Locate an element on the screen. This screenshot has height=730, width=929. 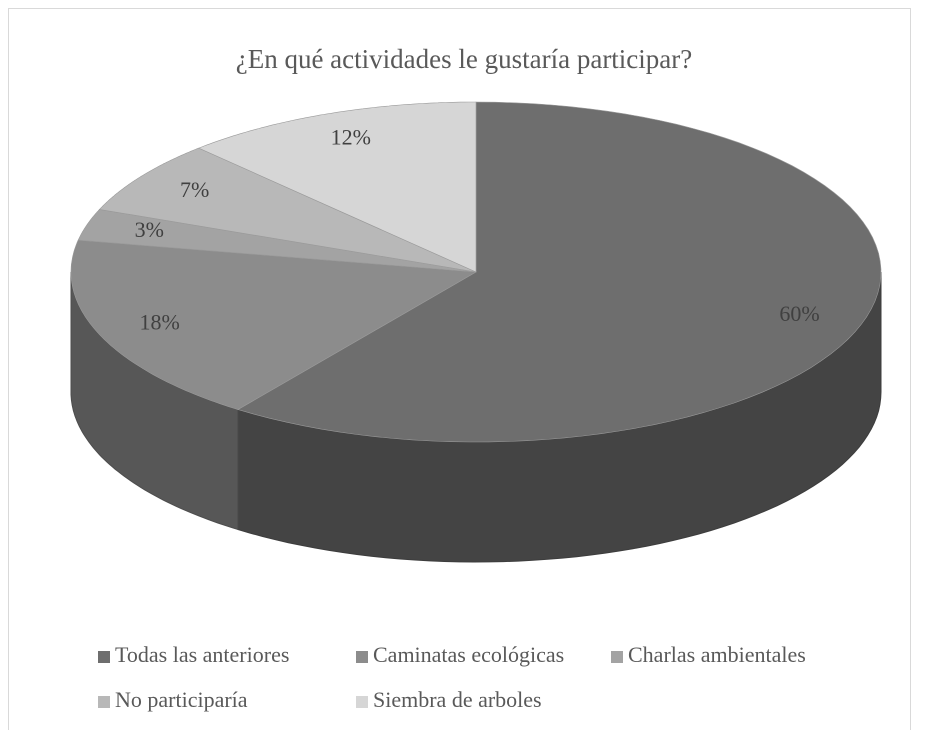
legend-label: Todas las anteriores is located at coordinates (202, 654).